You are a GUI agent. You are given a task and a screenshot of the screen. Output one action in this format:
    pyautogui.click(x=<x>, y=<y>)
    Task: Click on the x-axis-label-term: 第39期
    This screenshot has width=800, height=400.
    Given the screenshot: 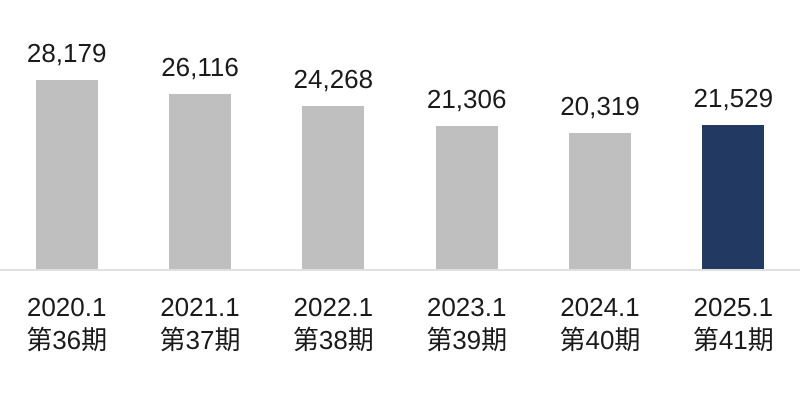 What is the action you would take?
    pyautogui.click(x=467, y=340)
    